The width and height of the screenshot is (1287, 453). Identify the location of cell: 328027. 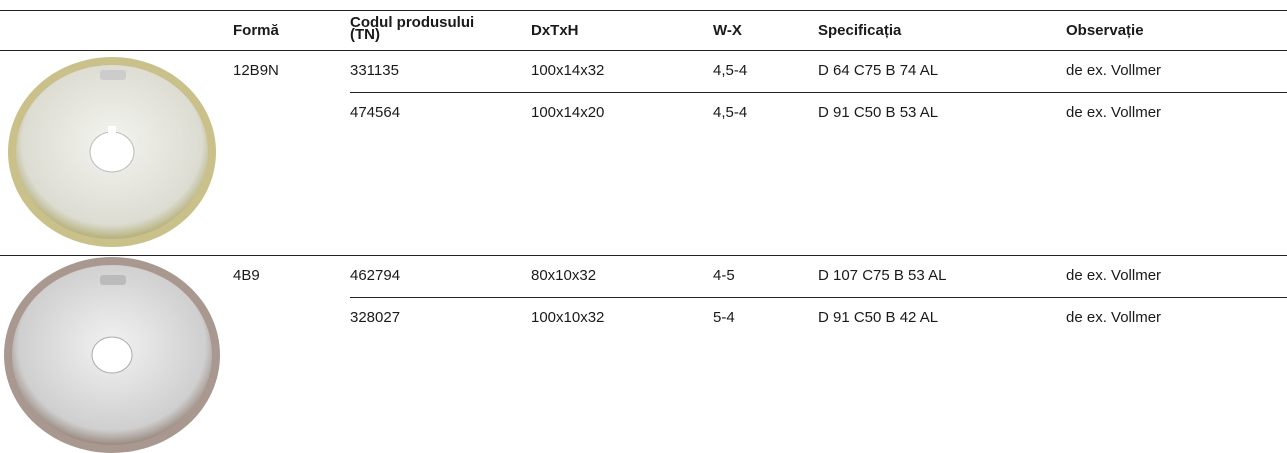
(375, 317).